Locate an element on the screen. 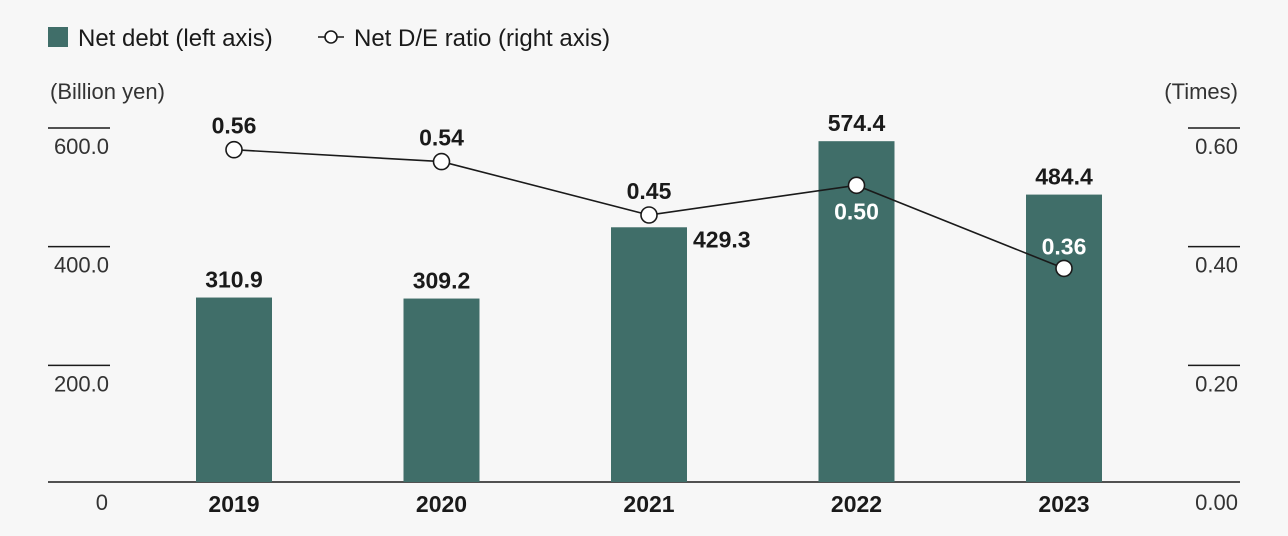 The height and width of the screenshot is (536, 1288). category-label: 2019 is located at coordinates (233, 504).